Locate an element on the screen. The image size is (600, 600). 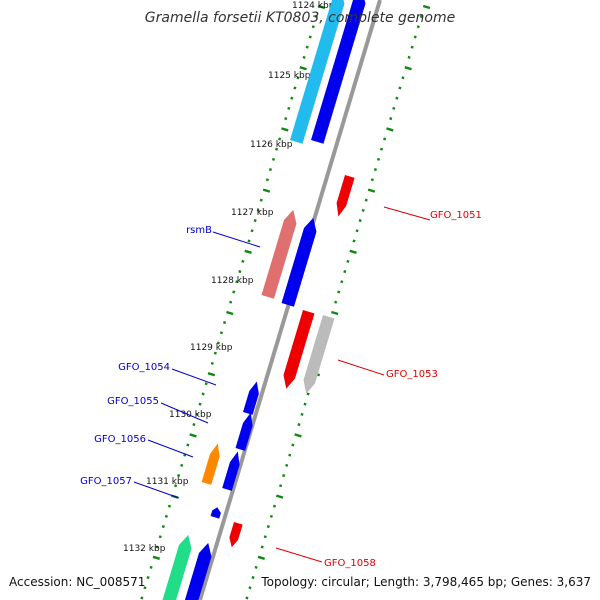
kbp-tick-label: 1129 kbp is located at coordinates (211, 348).